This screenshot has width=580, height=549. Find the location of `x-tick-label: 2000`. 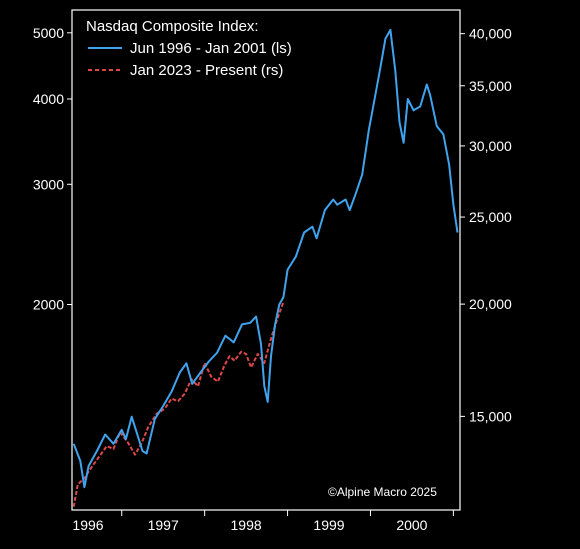

x-tick-label: 2000 is located at coordinates (411, 525).